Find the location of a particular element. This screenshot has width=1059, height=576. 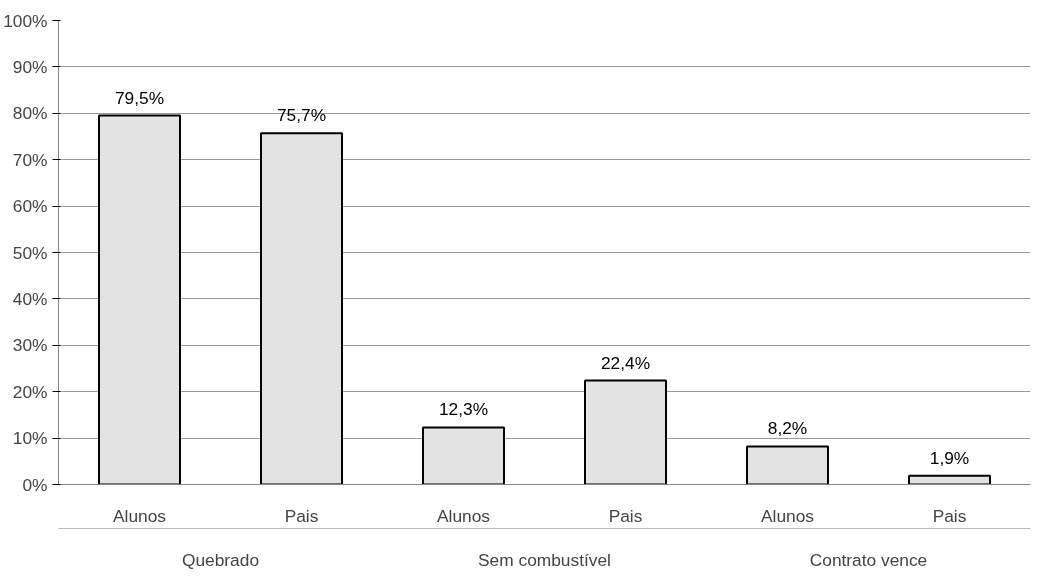

text: Quebrado is located at coordinates (220, 559).